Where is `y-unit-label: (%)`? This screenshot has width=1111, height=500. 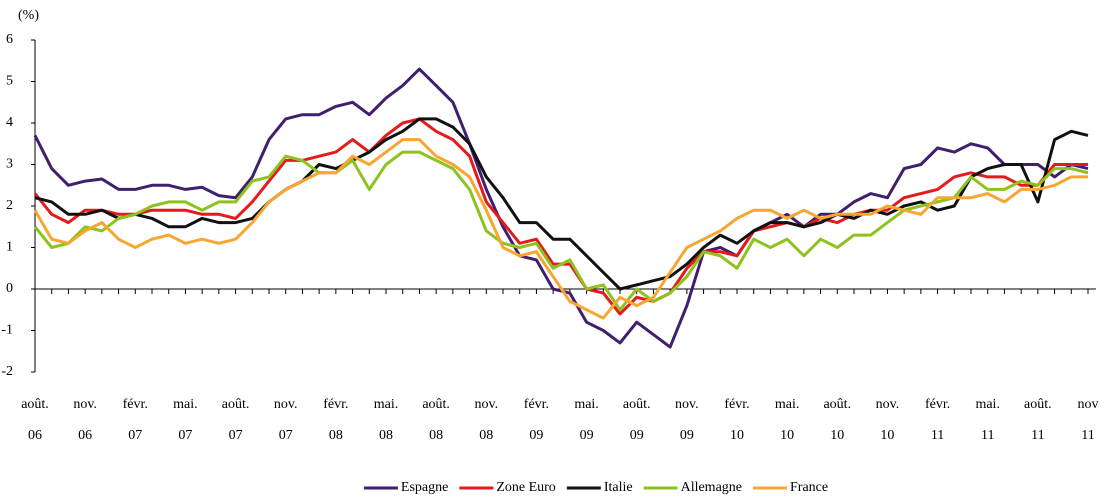 y-unit-label: (%) is located at coordinates (28, 15).